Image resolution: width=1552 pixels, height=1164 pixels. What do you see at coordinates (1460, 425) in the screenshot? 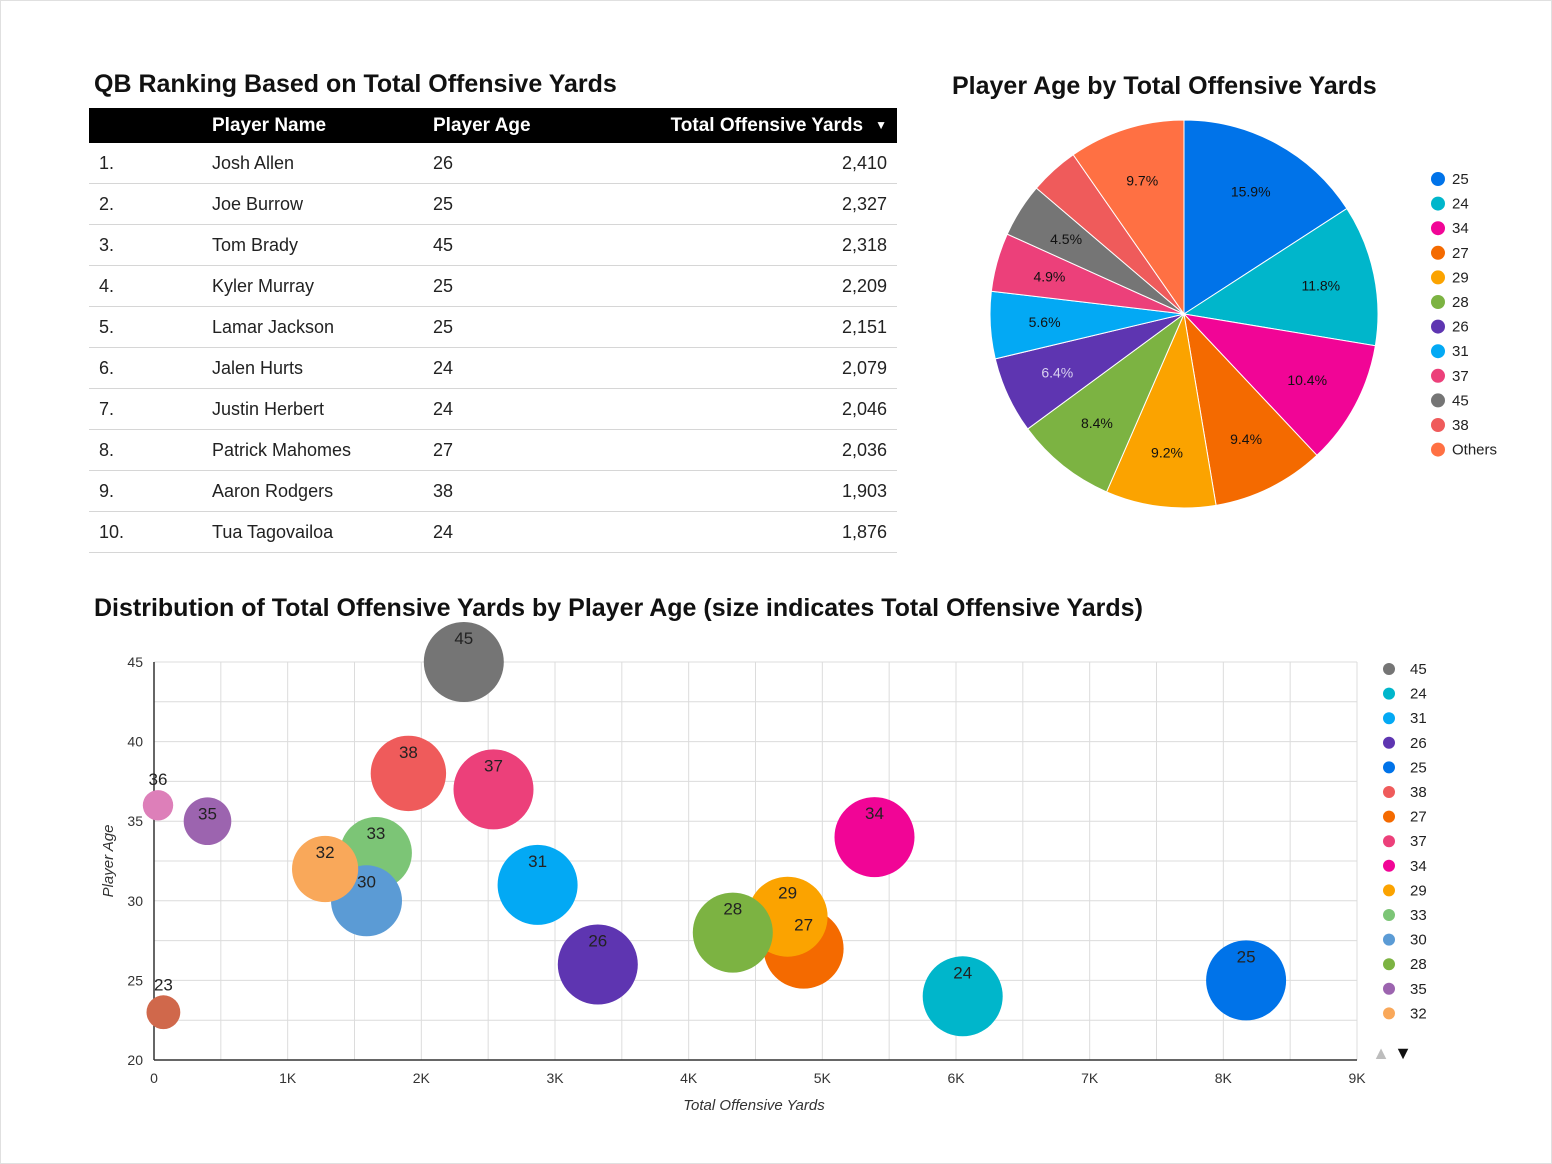
I see `pie-legend-label: 38` at bounding box center [1460, 425].